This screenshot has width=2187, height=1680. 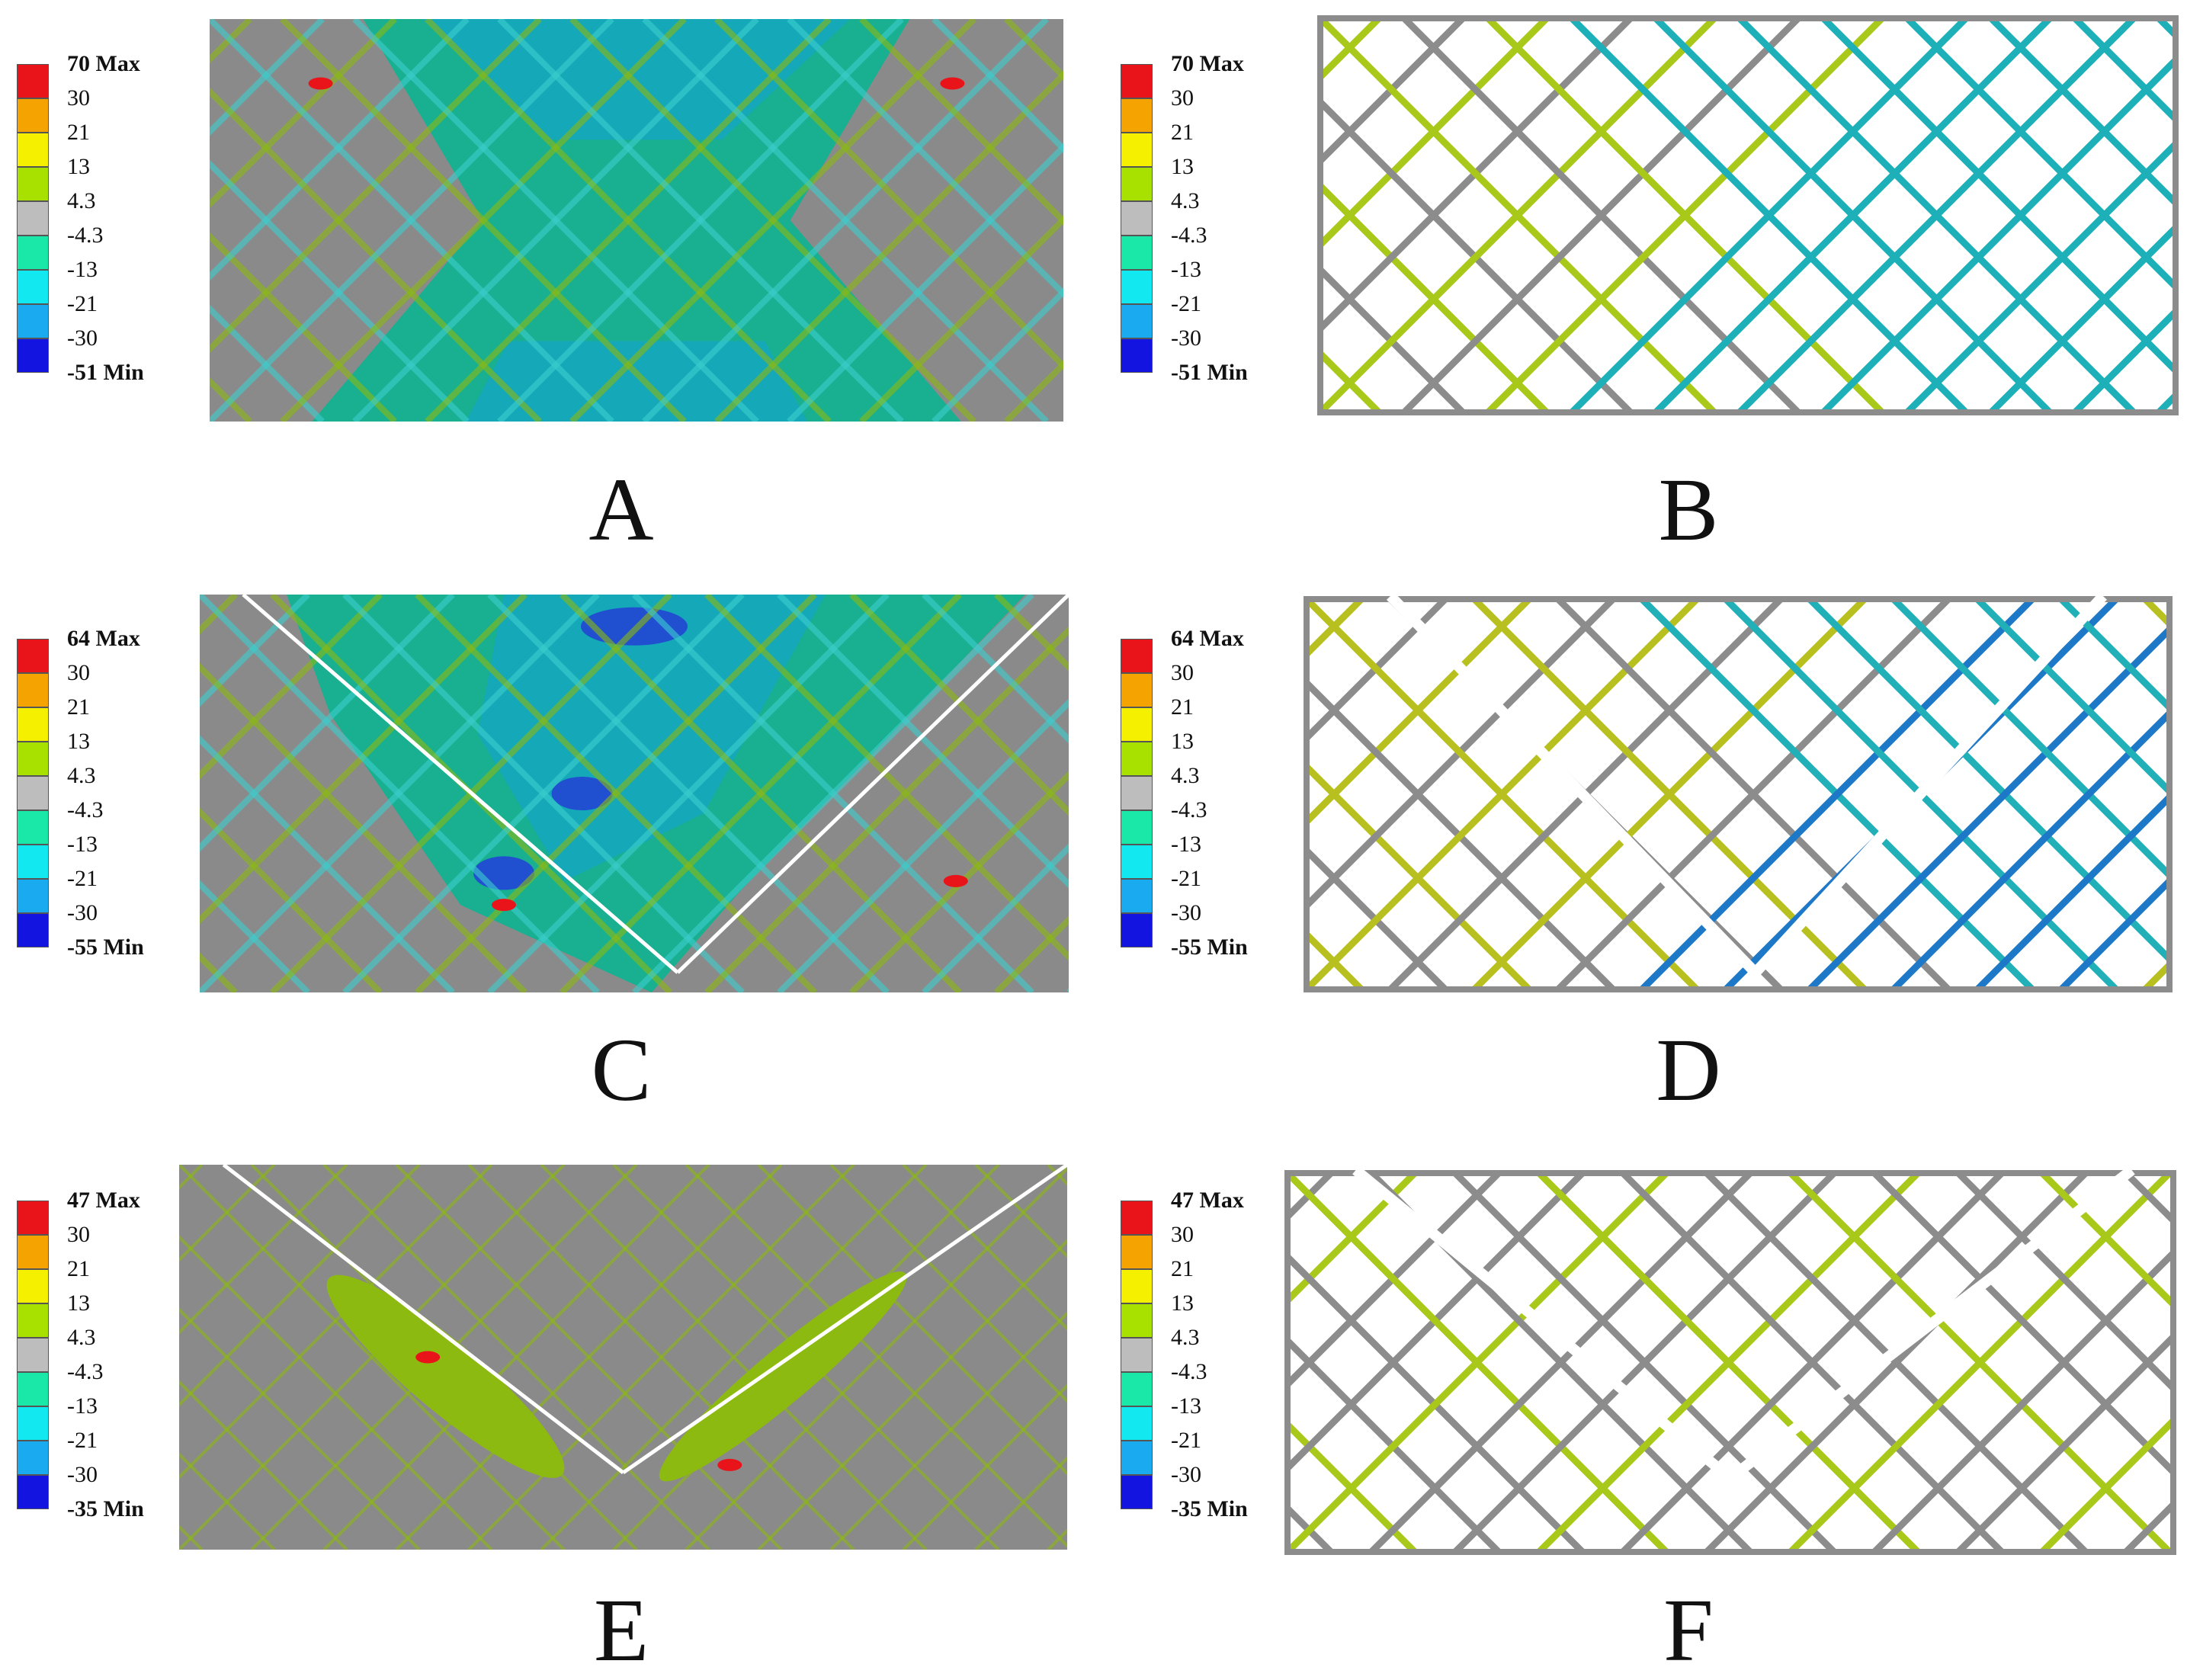 I want to click on legend-tick-label: -21, so click(x=83, y=303).